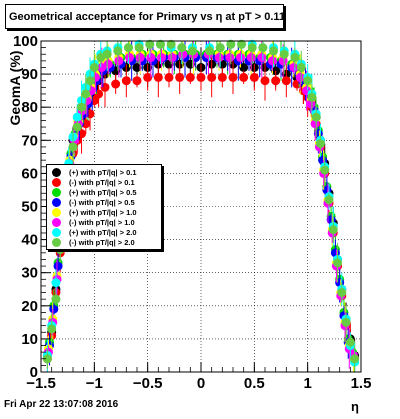 This screenshot has width=400, height=419. What do you see at coordinates (29, 74) in the screenshot?
I see `y-tick-label: 90` at bounding box center [29, 74].